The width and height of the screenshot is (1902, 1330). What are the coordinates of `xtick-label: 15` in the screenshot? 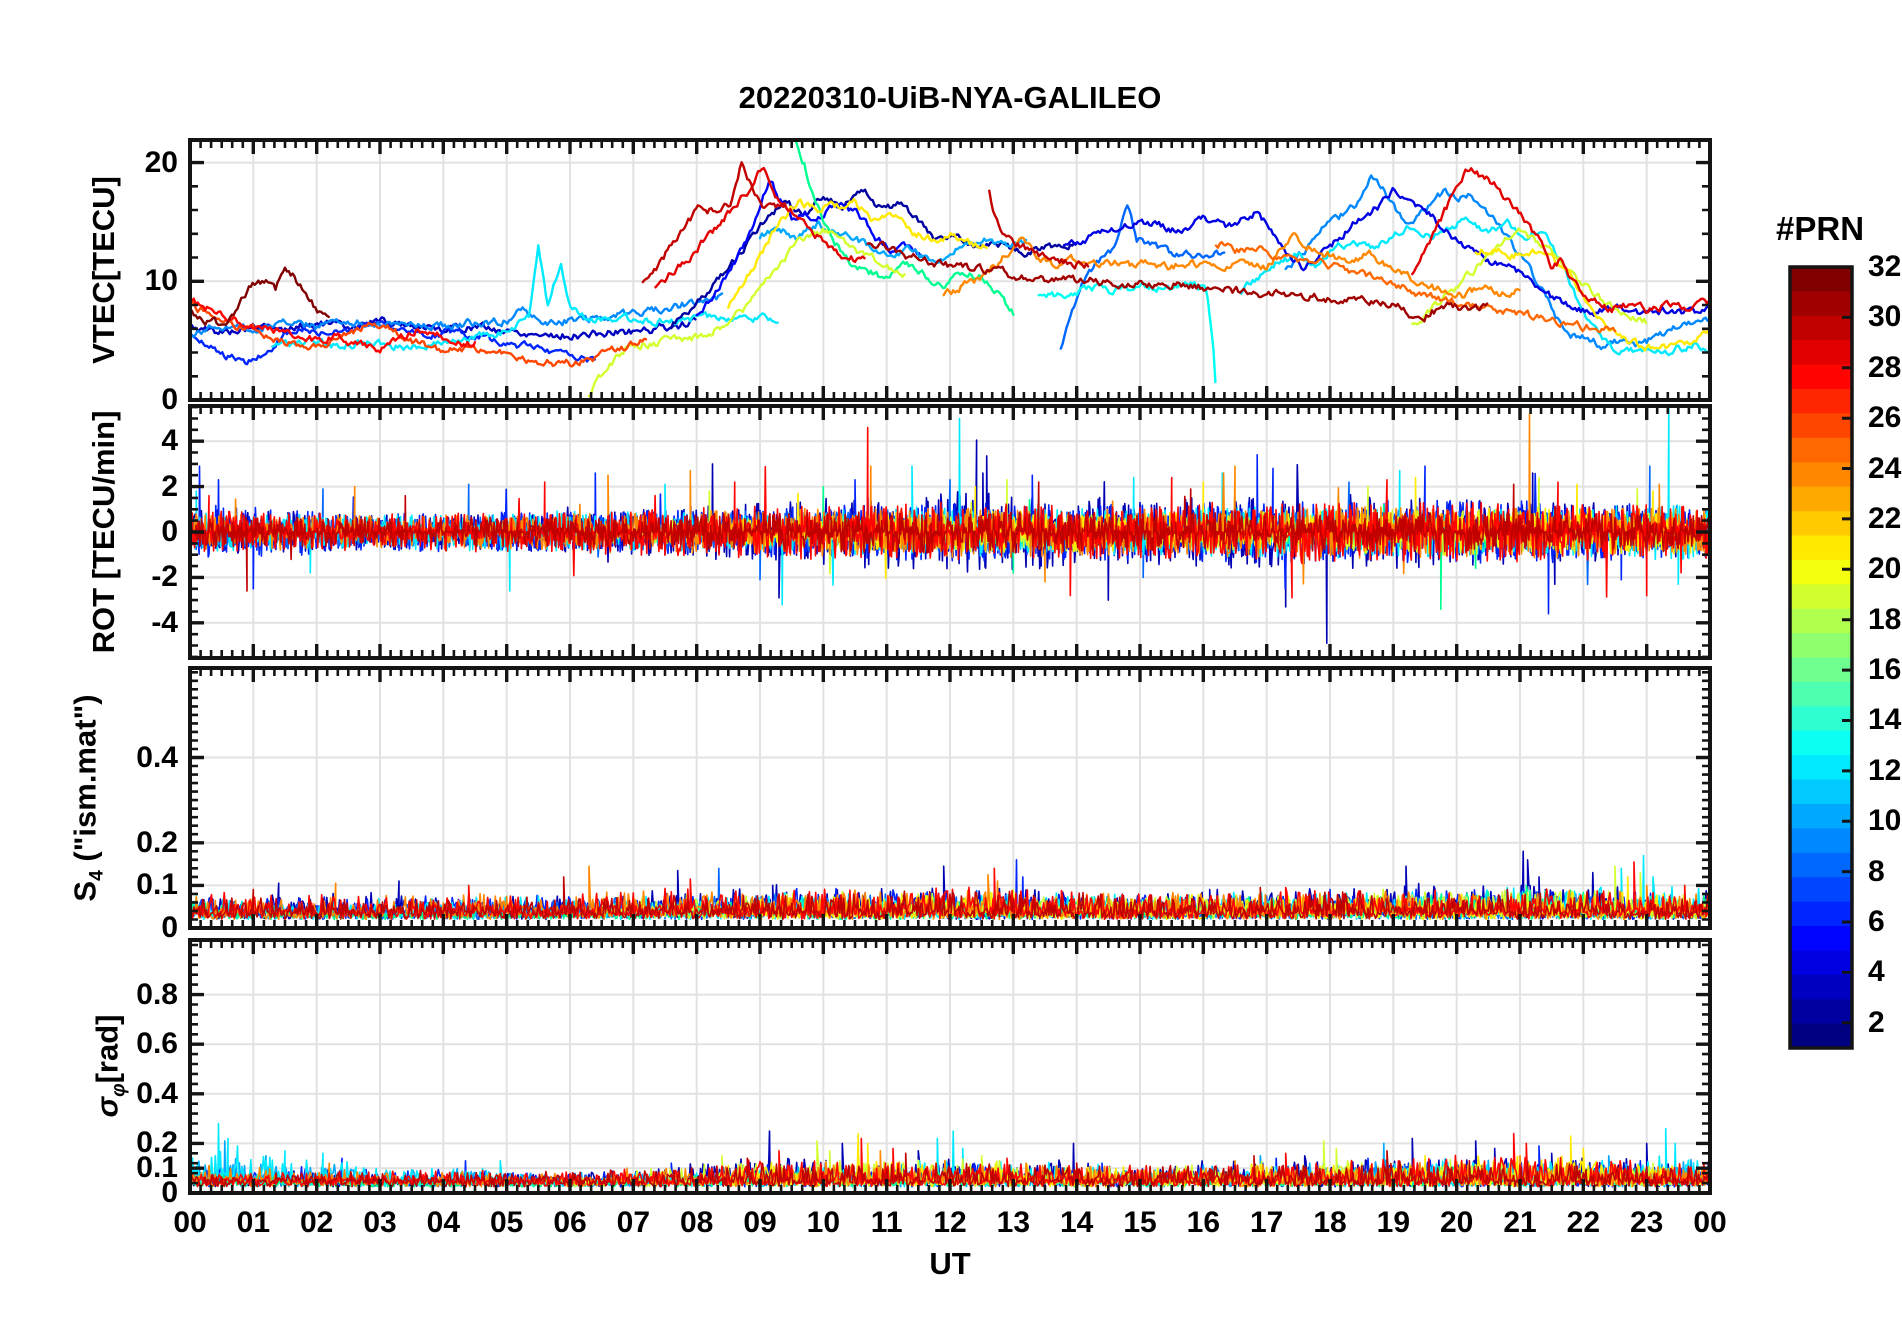 It's located at (1140, 1222).